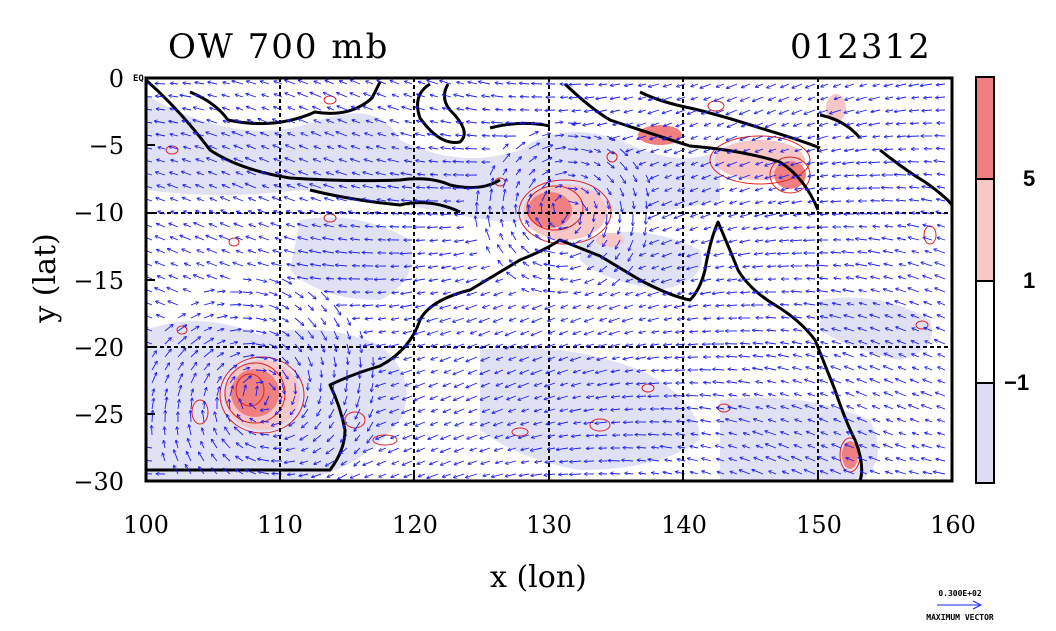 The image size is (1056, 631). I want to click on x-tick-label: 160, so click(953, 525).